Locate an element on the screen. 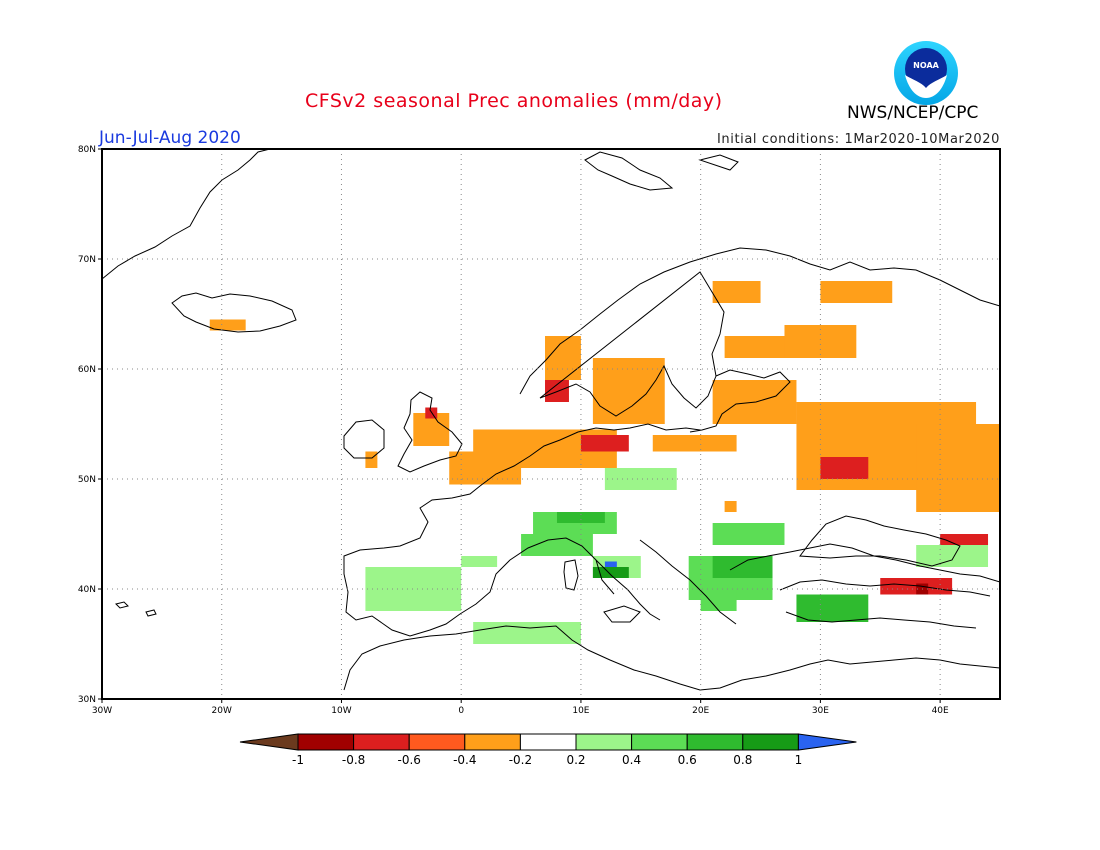 The height and width of the screenshot is (850, 1100). season-label: Jun-Jul-Aug 2020 is located at coordinates (170, 138).